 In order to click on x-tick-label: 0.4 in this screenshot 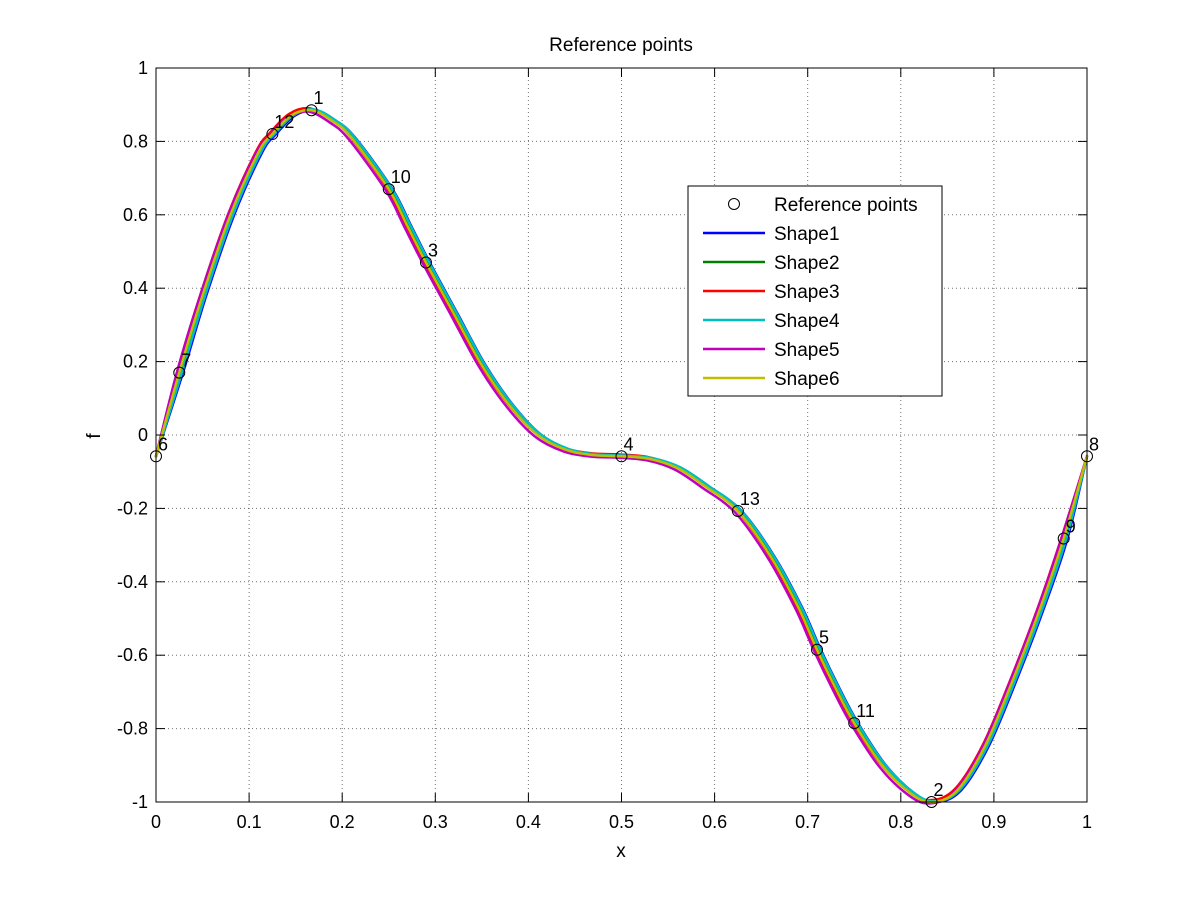, I will do `click(528, 822)`.